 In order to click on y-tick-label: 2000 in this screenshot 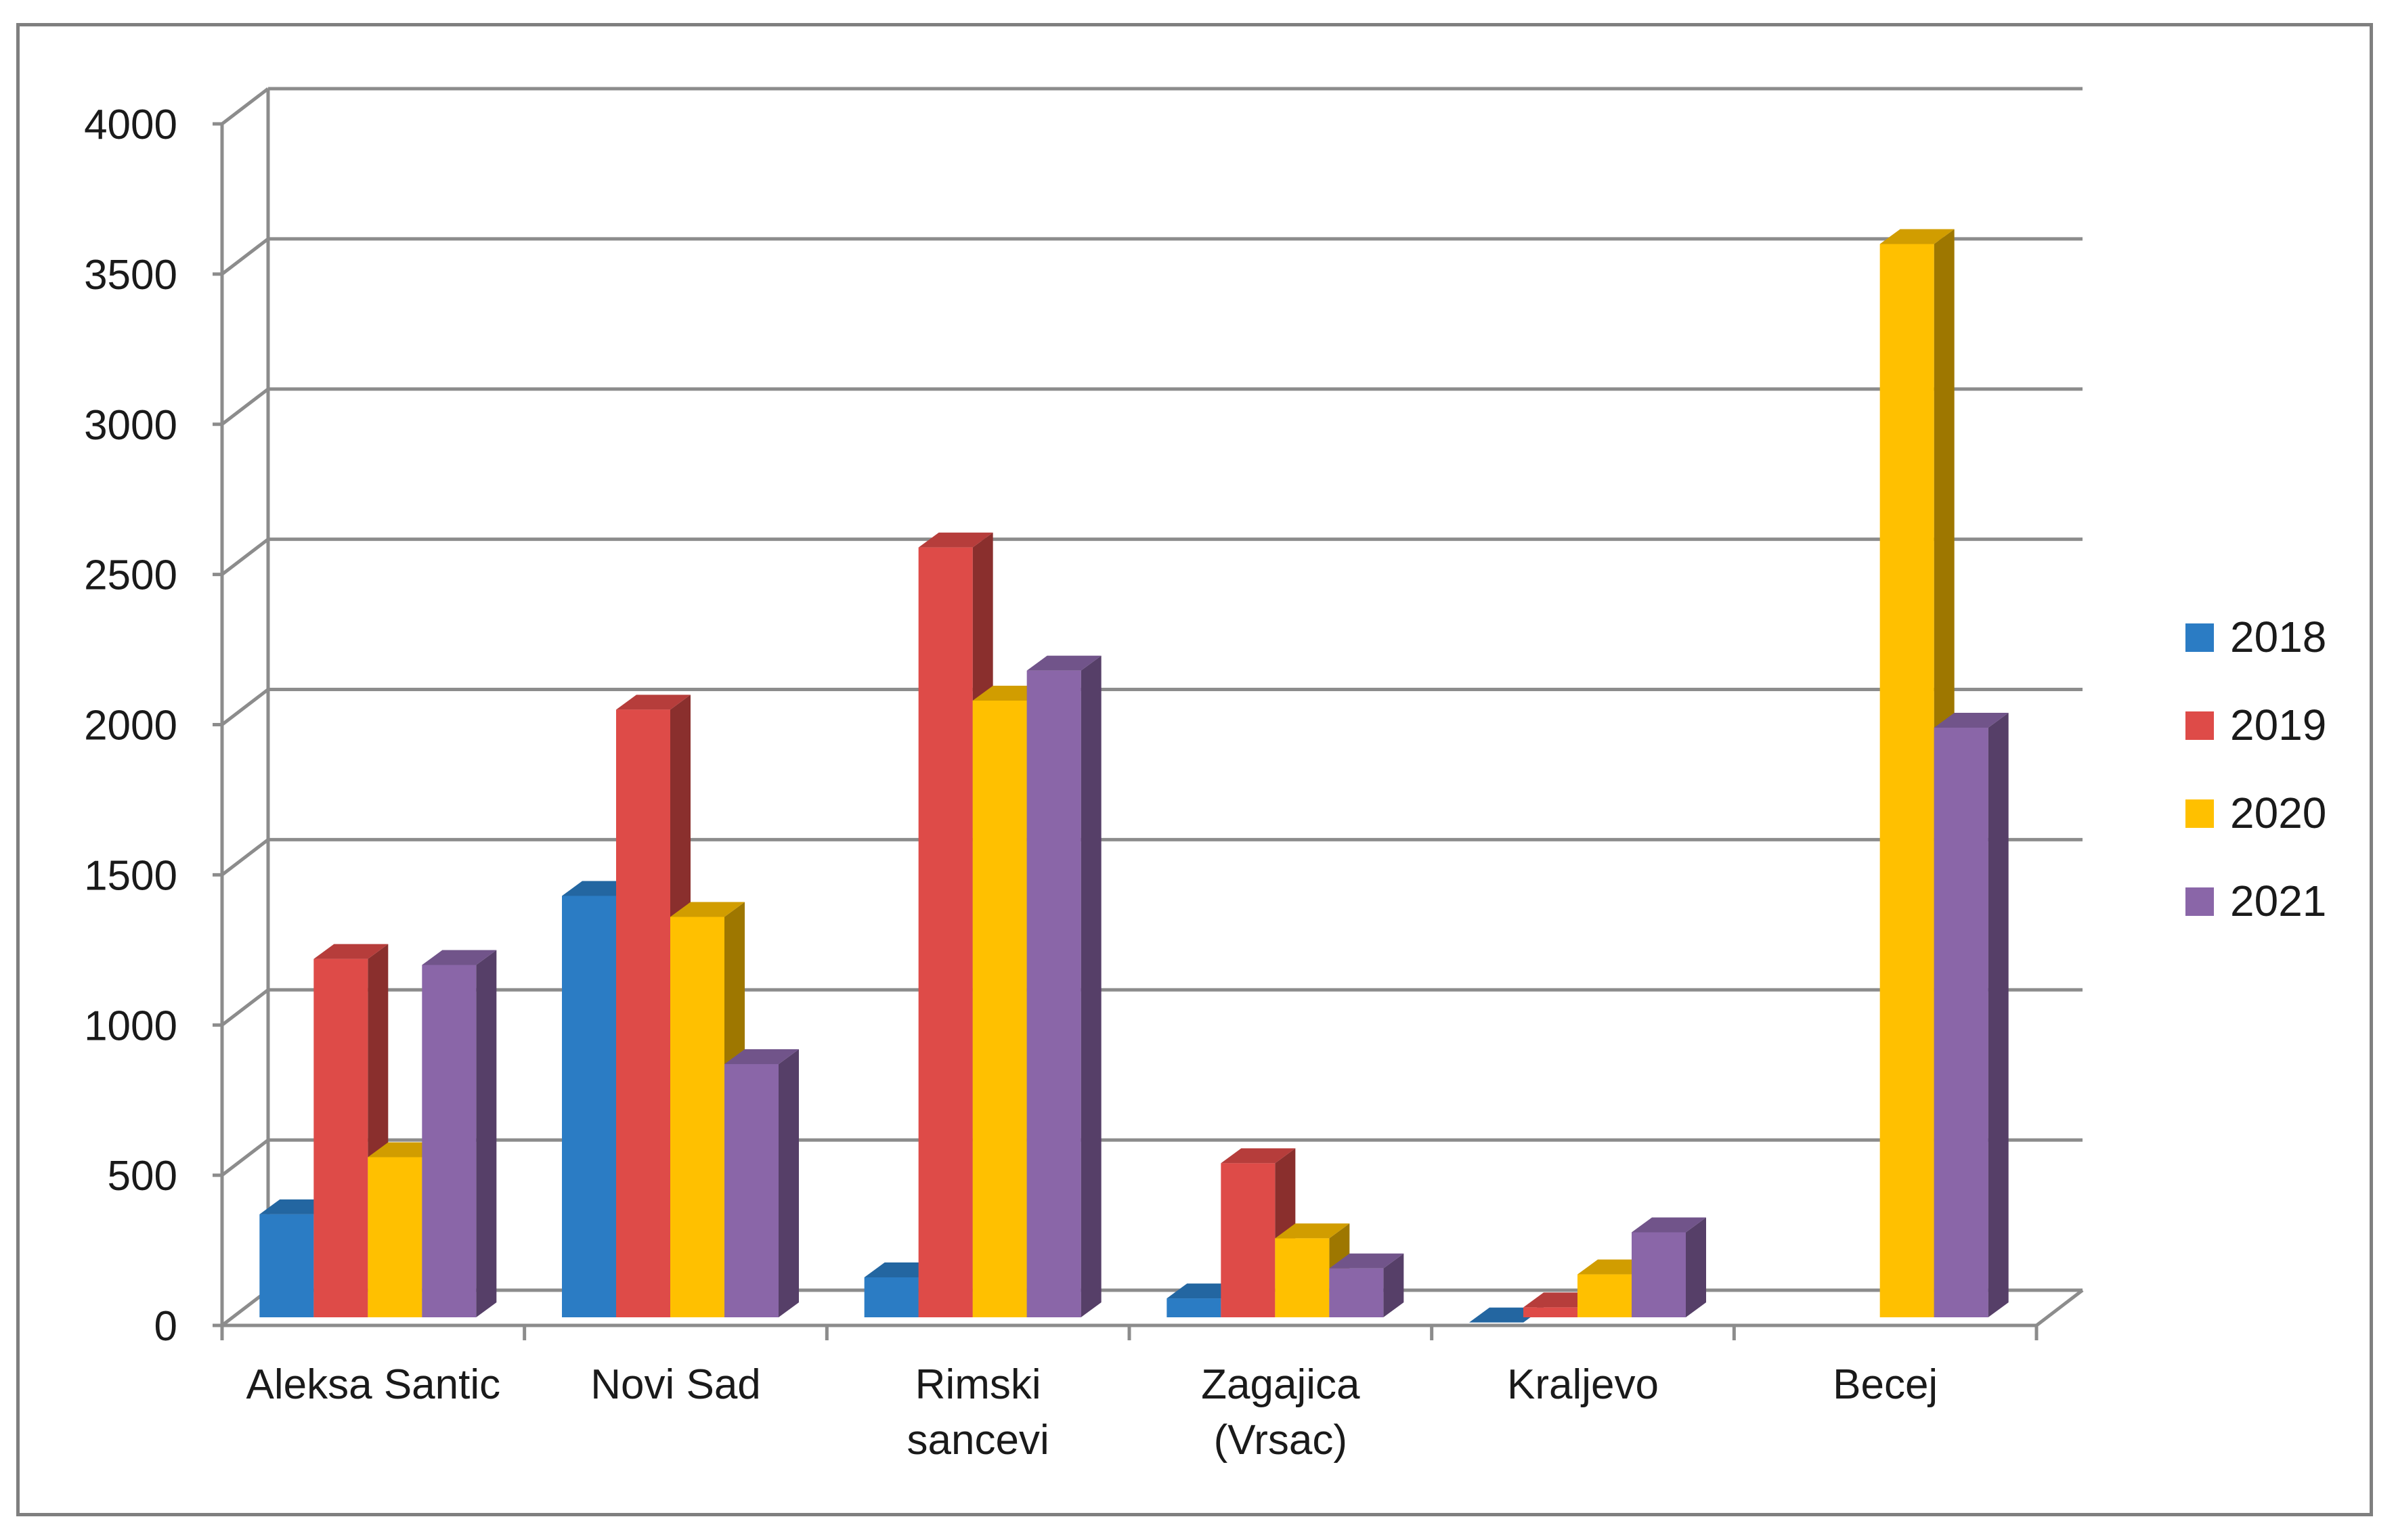, I will do `click(130, 726)`.